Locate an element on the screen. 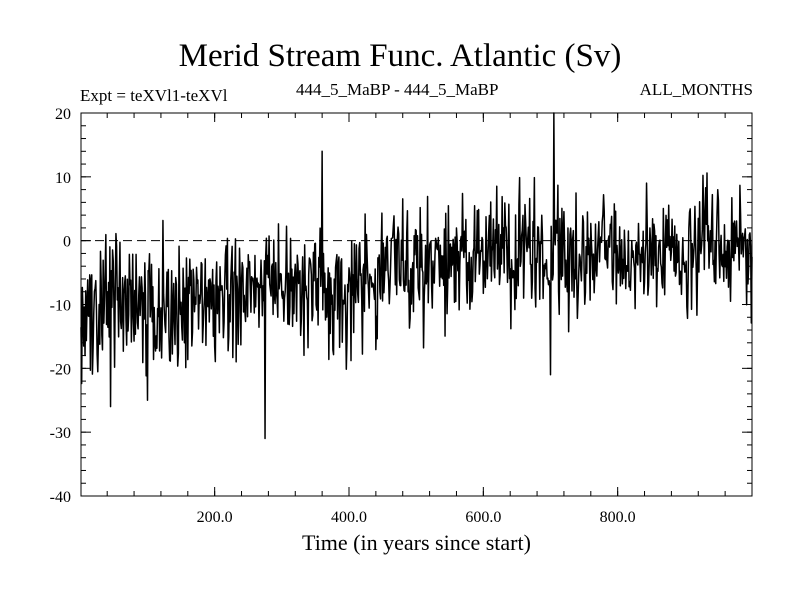 The height and width of the screenshot is (600, 800). x-tick-label: 400.0 is located at coordinates (349, 517).